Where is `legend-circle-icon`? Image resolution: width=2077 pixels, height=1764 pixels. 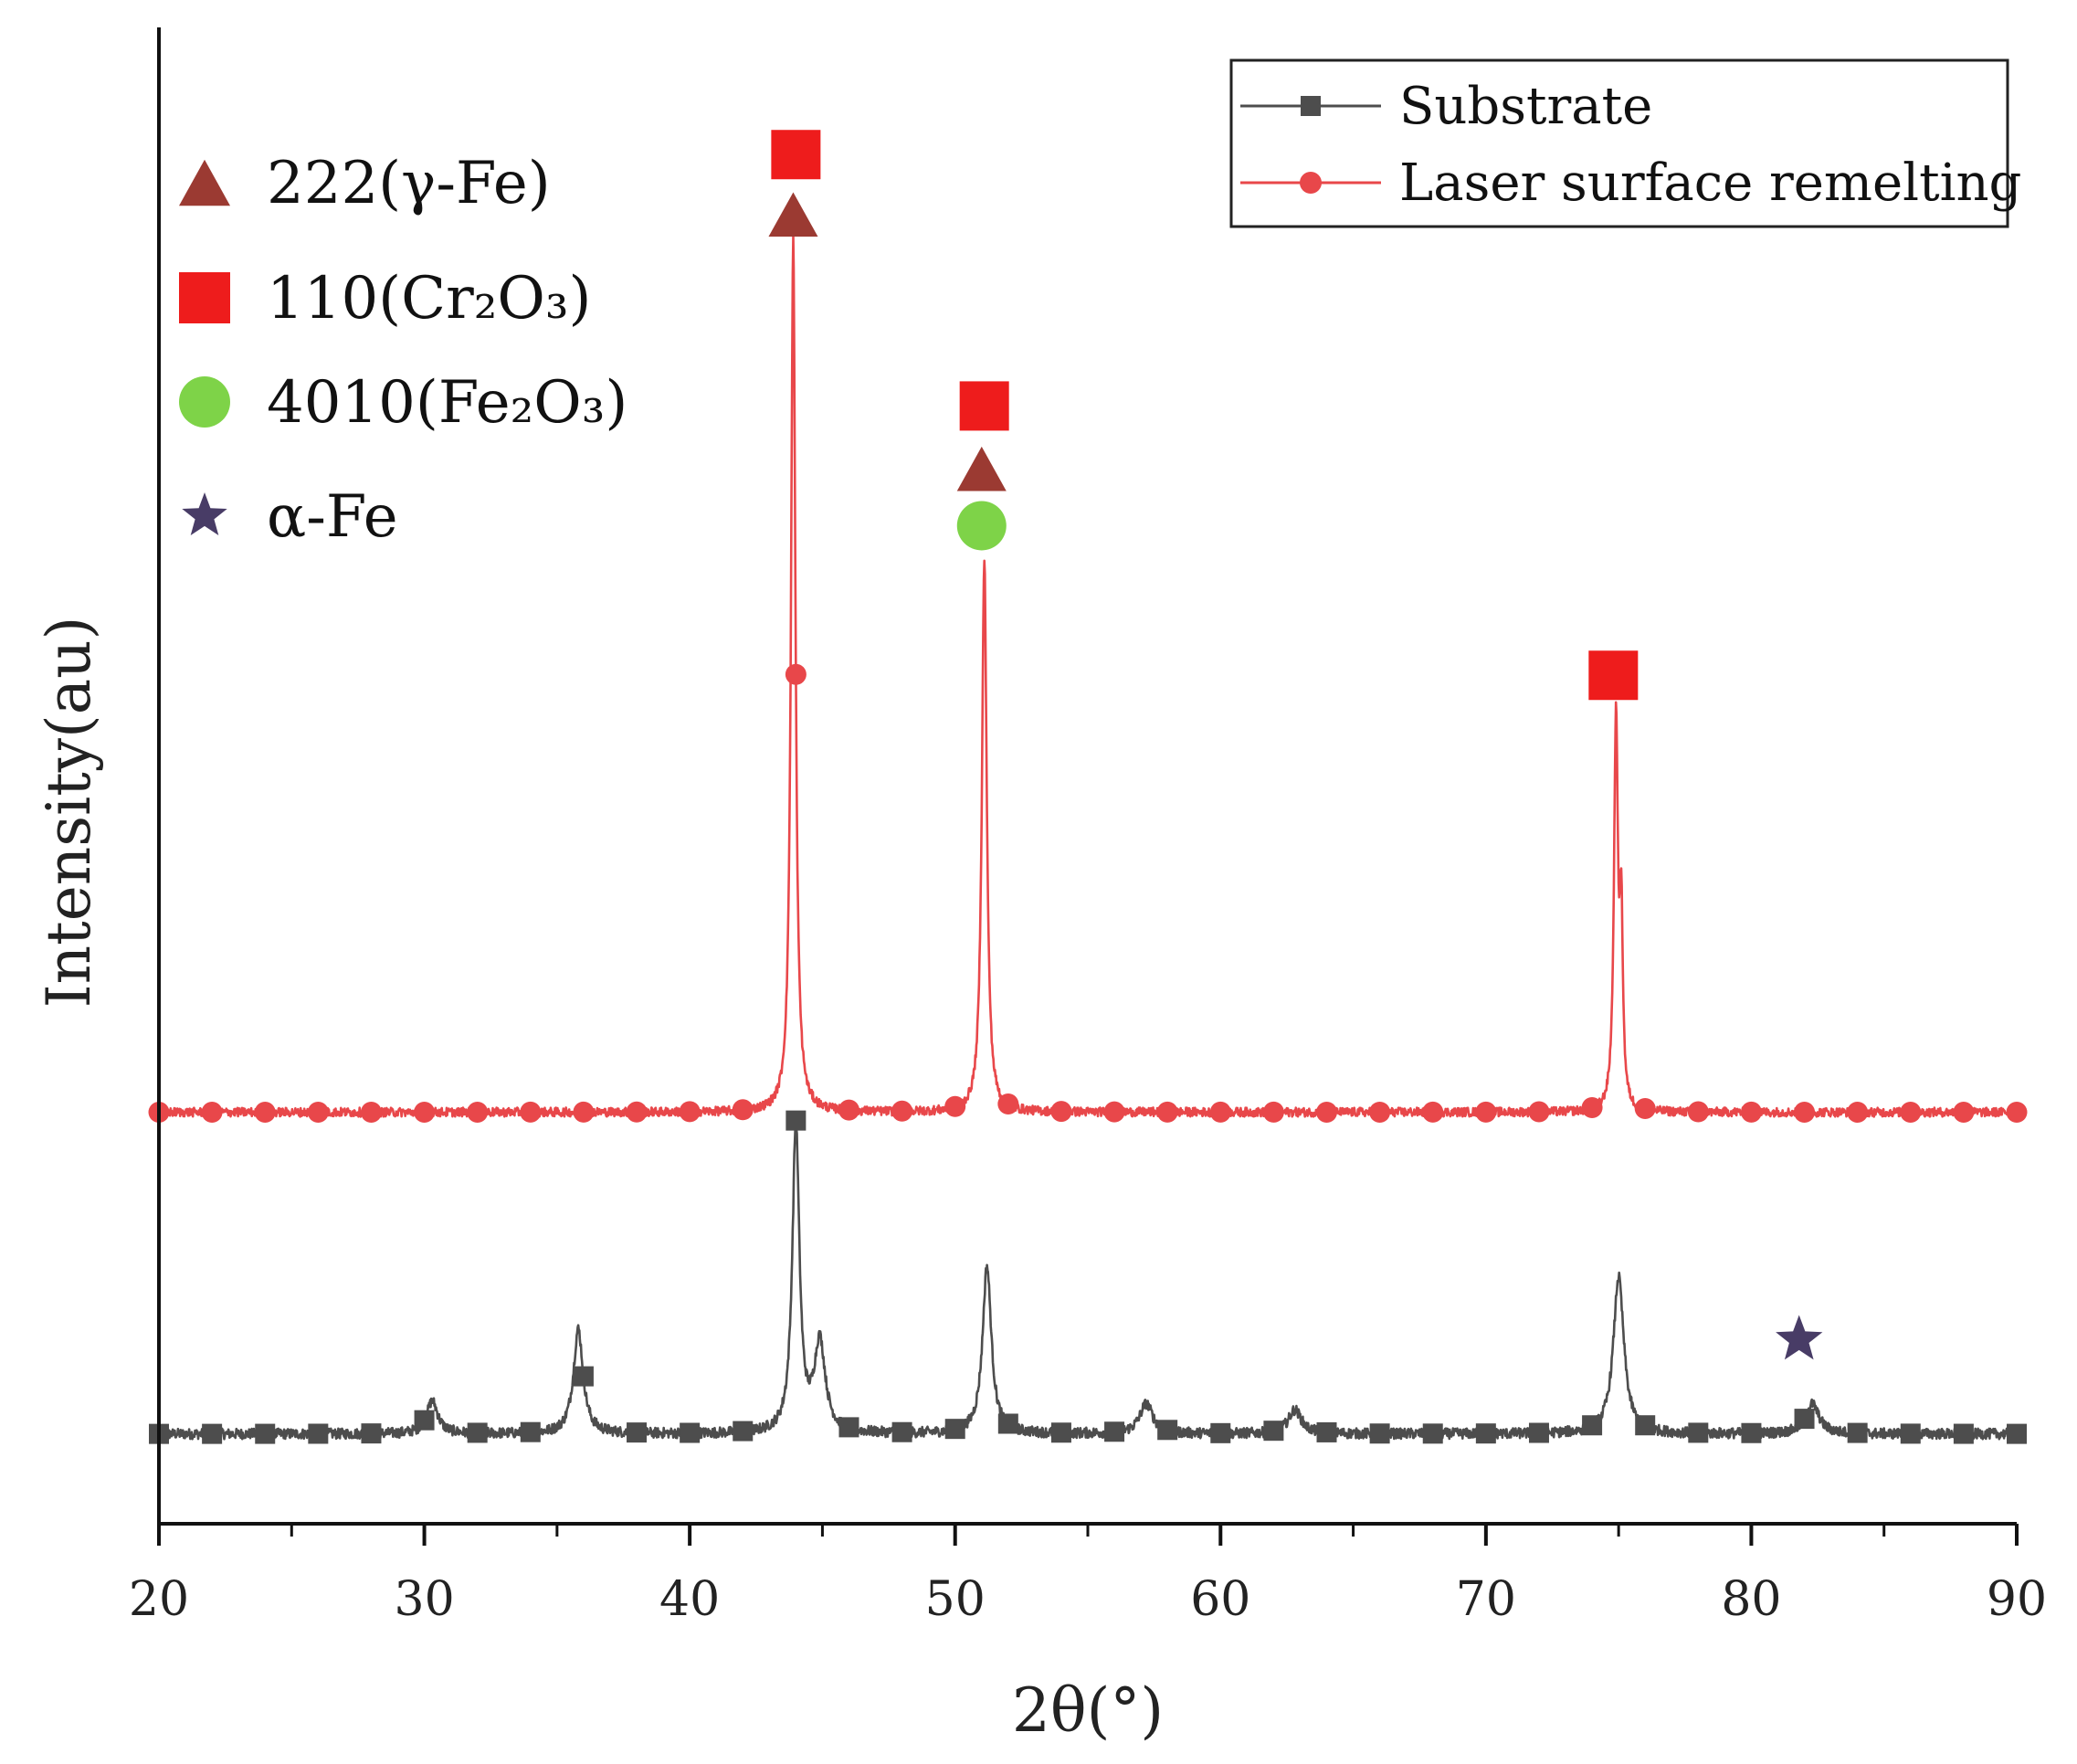 legend-circle-icon is located at coordinates (1311, 183).